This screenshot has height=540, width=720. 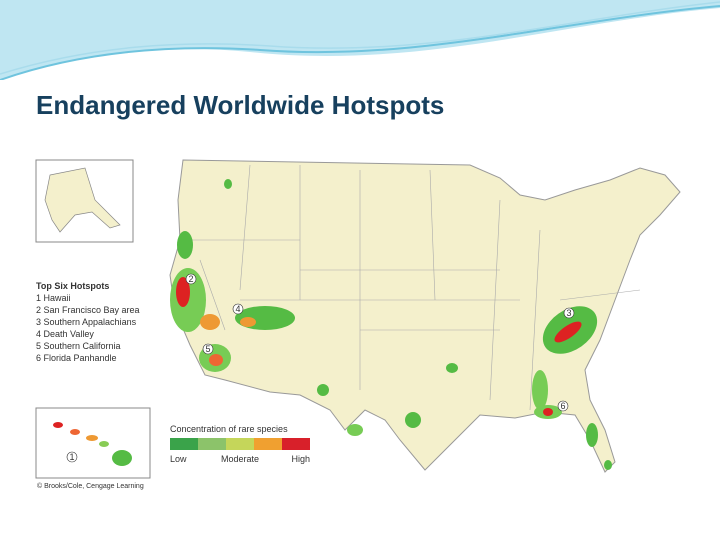 I want to click on marker-label: 5, so click(x=207, y=349).